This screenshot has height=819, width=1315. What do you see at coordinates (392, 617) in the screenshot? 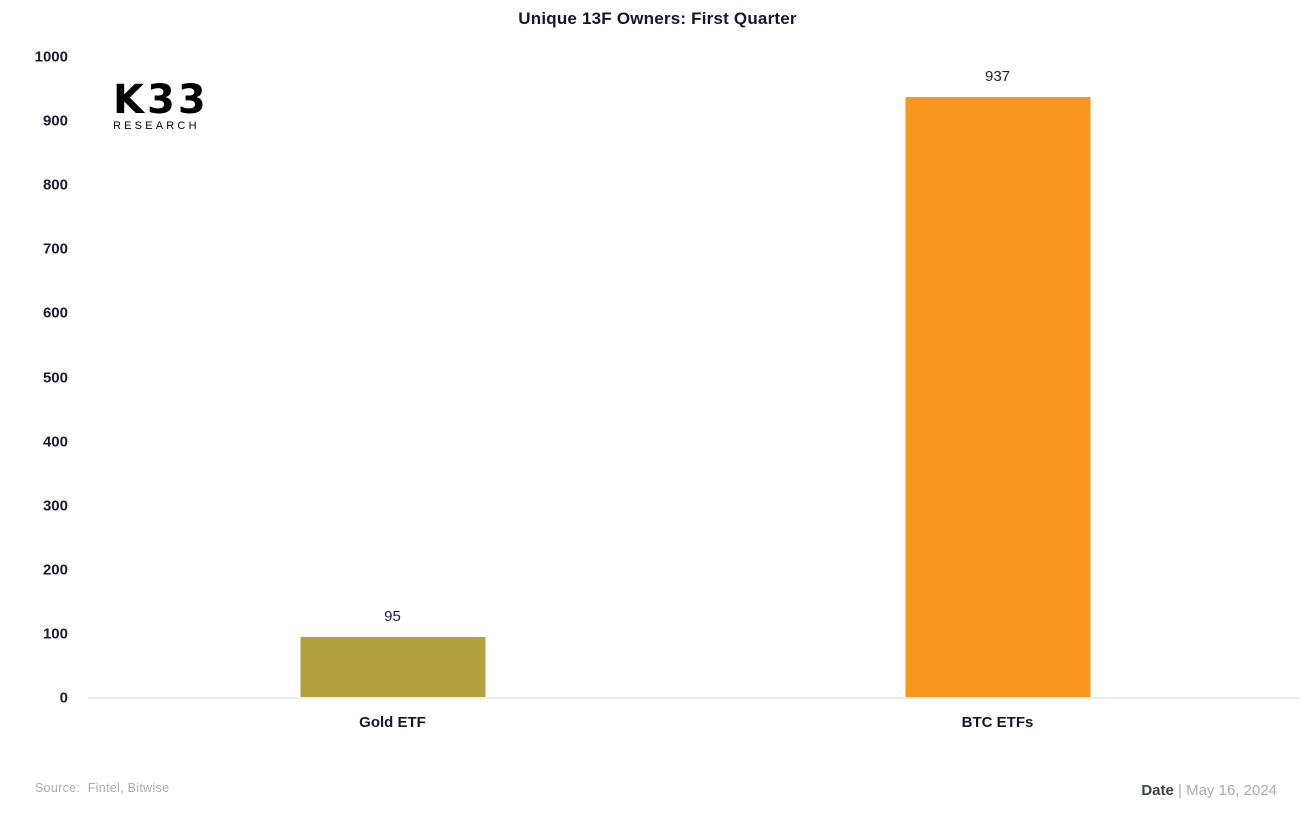
I see `bar-value-label-gold-etf: 95` at bounding box center [392, 617].